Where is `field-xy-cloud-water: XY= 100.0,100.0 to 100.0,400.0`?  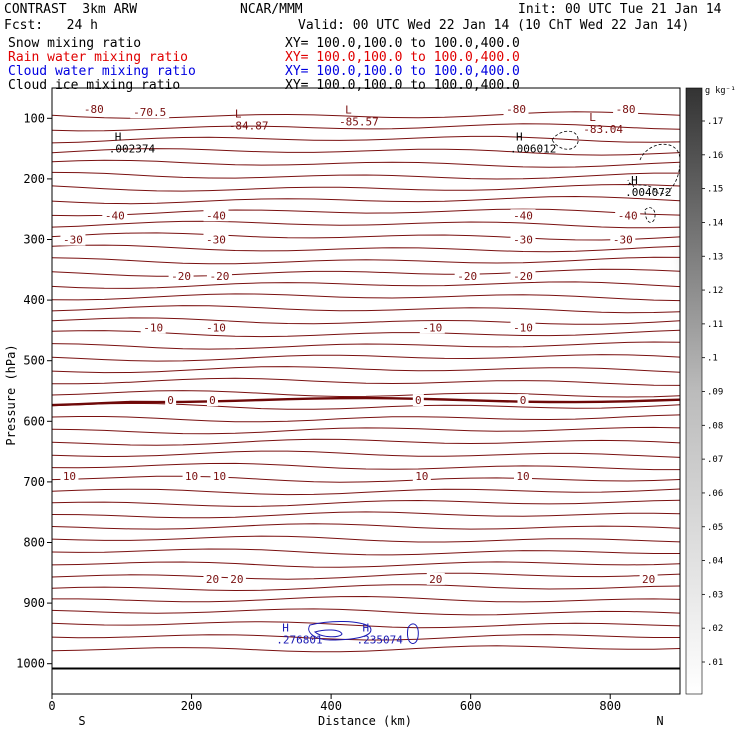
field-xy-cloud-water: XY= 100.0,100.0 to 100.0,400.0 is located at coordinates (402, 71).